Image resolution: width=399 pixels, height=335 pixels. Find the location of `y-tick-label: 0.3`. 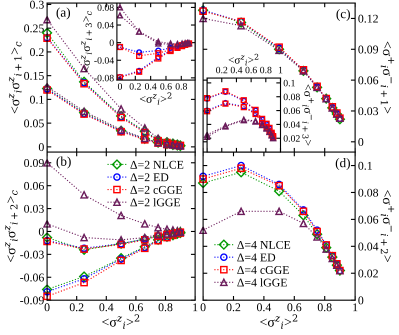

y-tick-label: 0.3 is located at coordinates (37, 4).